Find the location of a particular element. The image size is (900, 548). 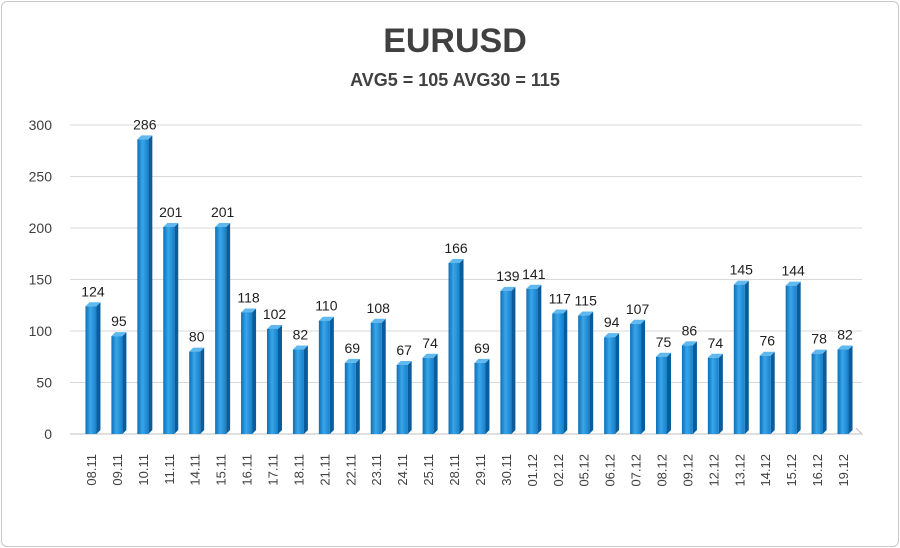

data-label: 82 is located at coordinates (301, 335).